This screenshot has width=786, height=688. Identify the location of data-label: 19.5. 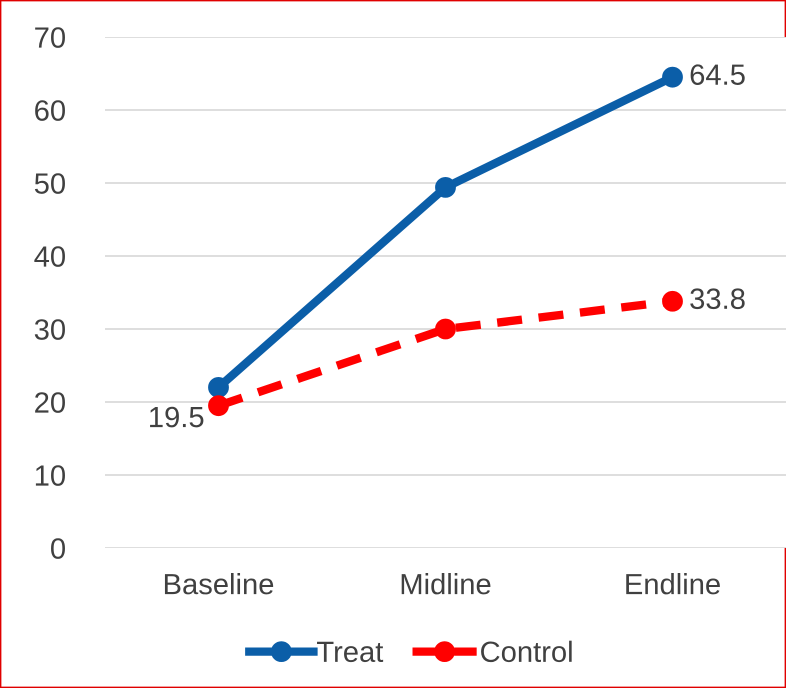
(177, 417).